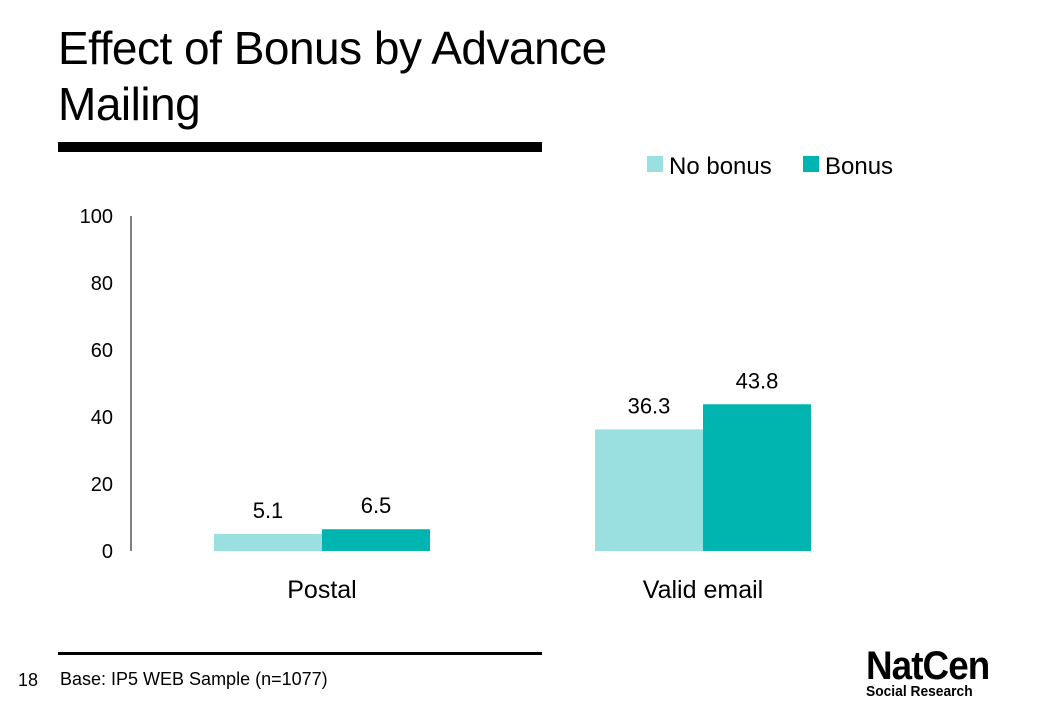  I want to click on title-underline, so click(300, 147).